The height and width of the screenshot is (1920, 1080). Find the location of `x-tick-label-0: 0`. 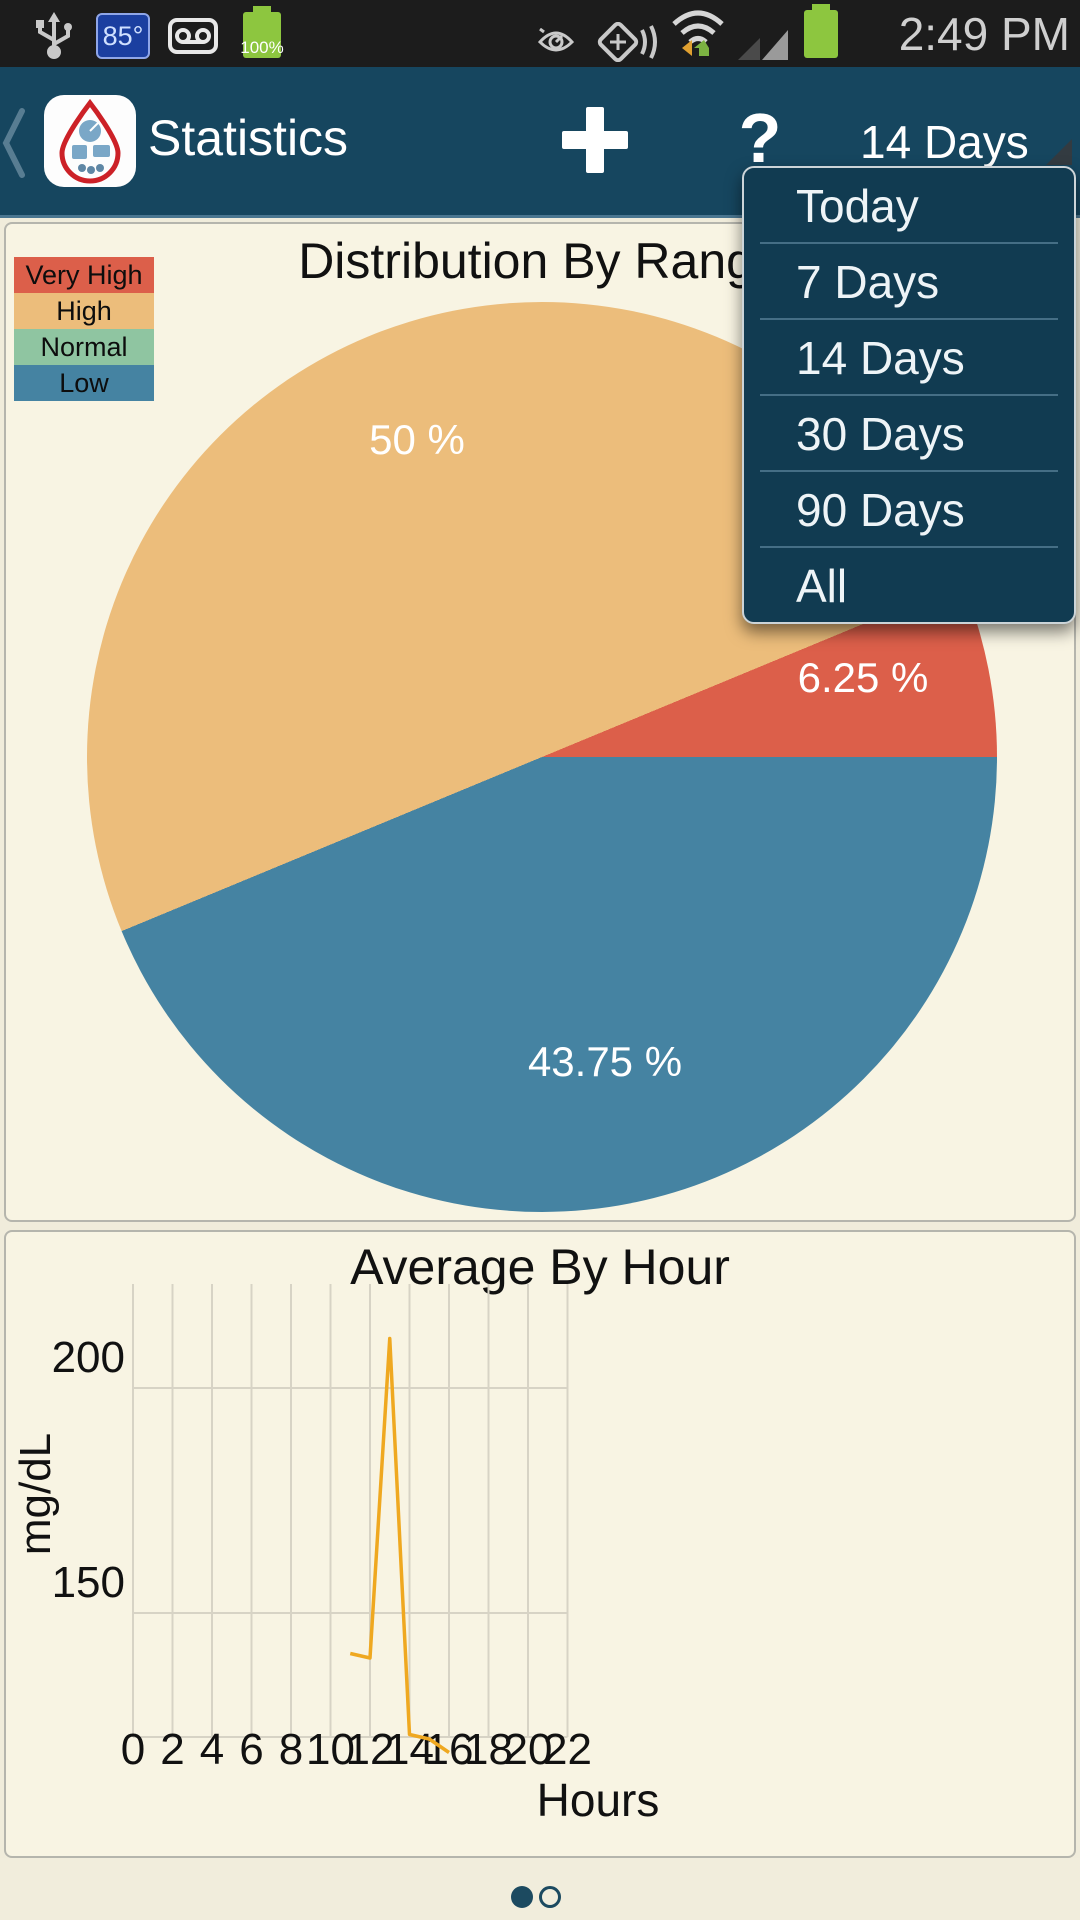

x-tick-label-0: 0 is located at coordinates (133, 1749).